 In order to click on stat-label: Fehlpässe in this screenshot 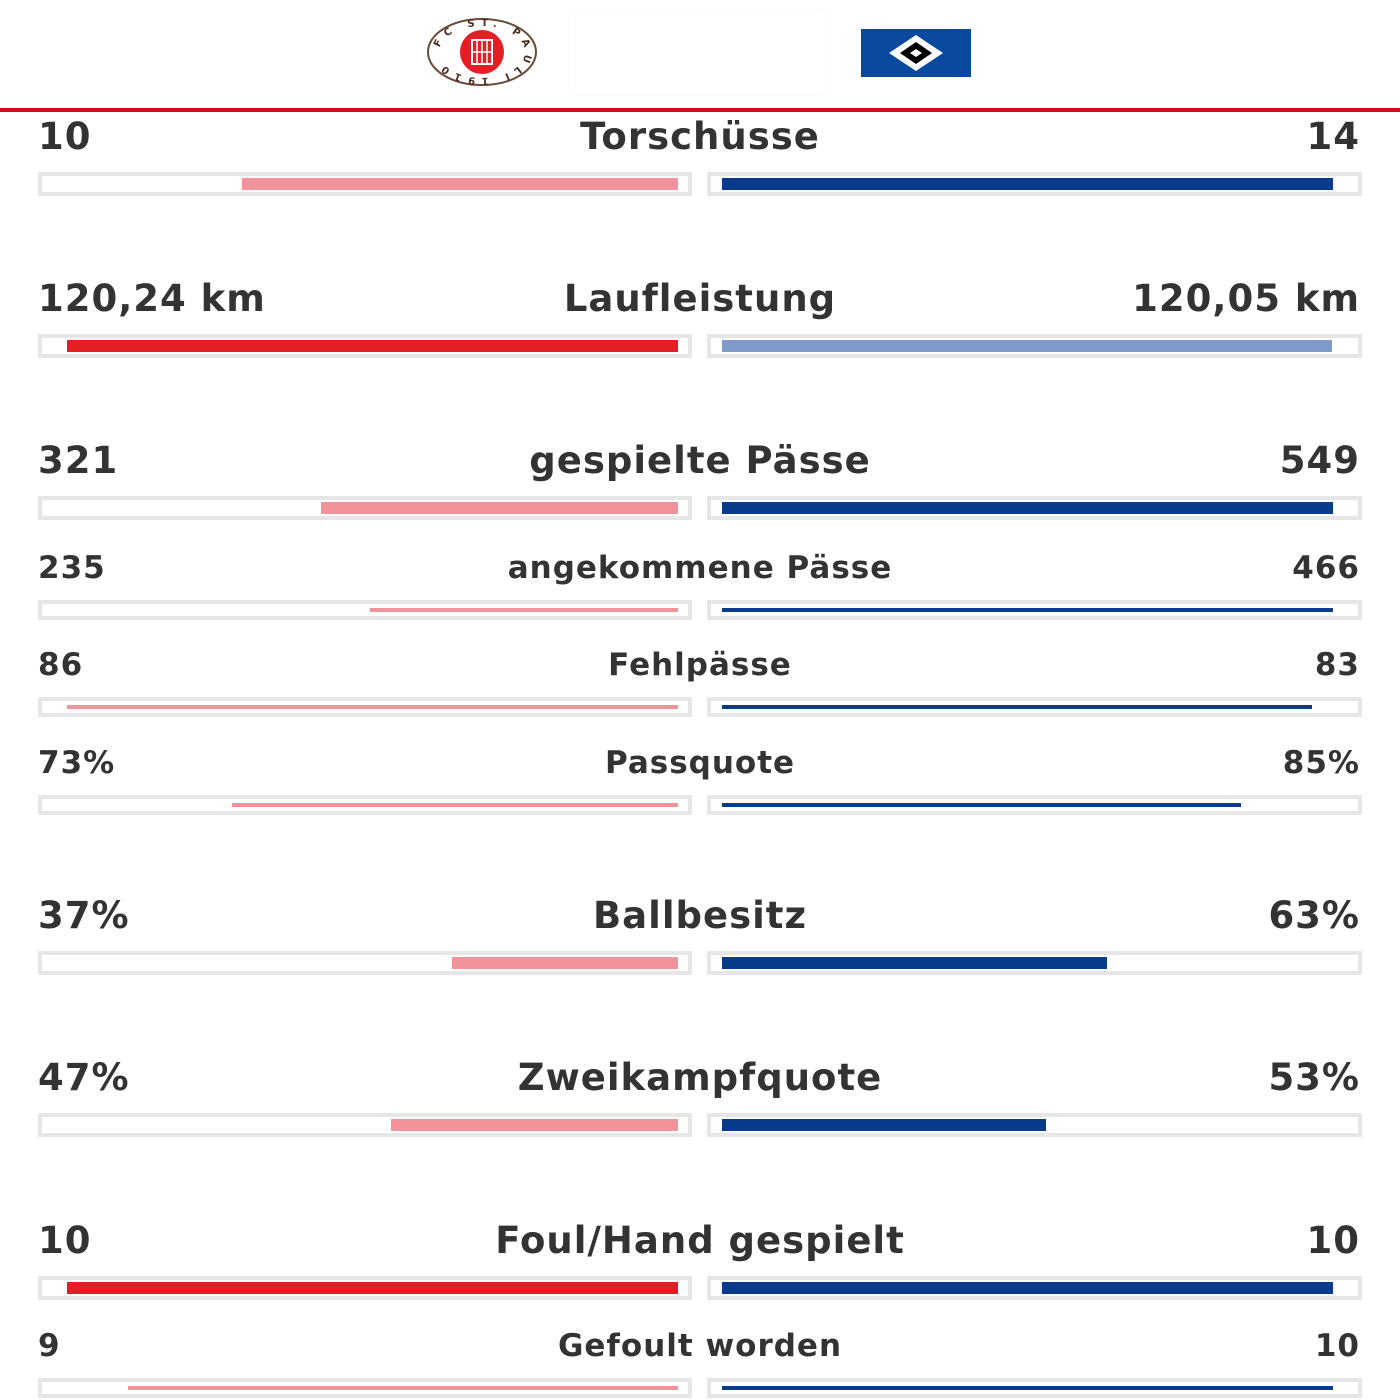, I will do `click(700, 665)`.